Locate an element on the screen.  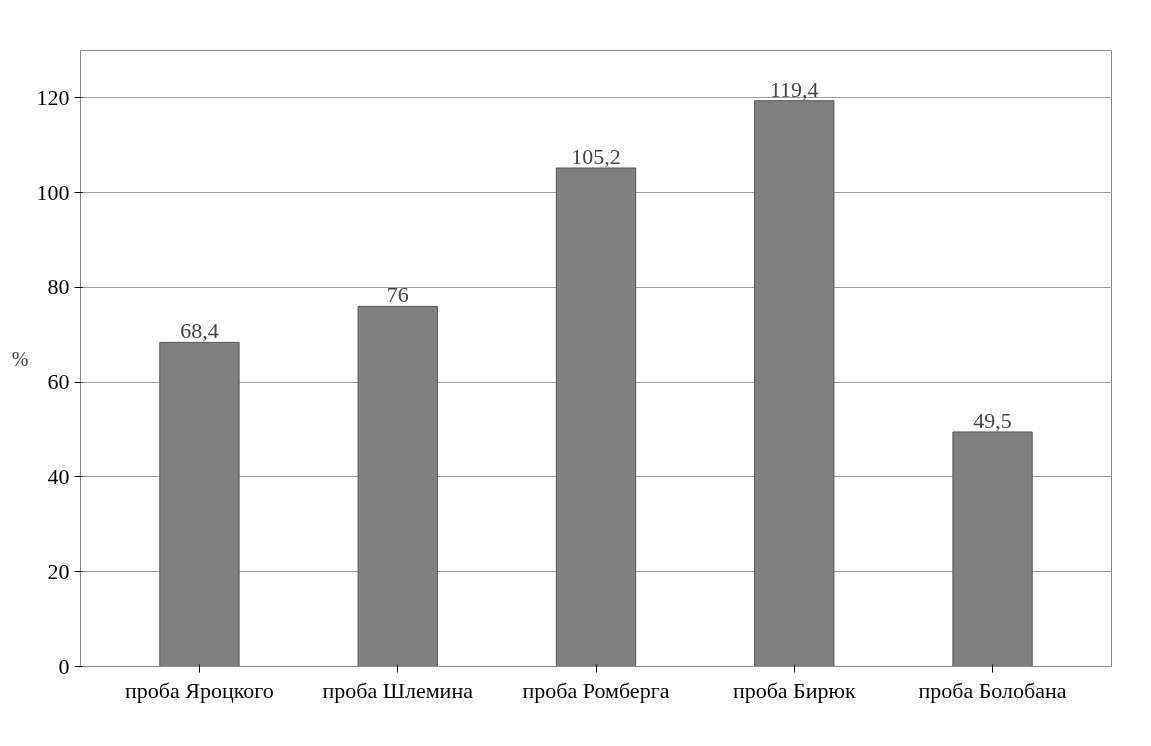
x-tick-label: проба Бирюк is located at coordinates (794, 690).